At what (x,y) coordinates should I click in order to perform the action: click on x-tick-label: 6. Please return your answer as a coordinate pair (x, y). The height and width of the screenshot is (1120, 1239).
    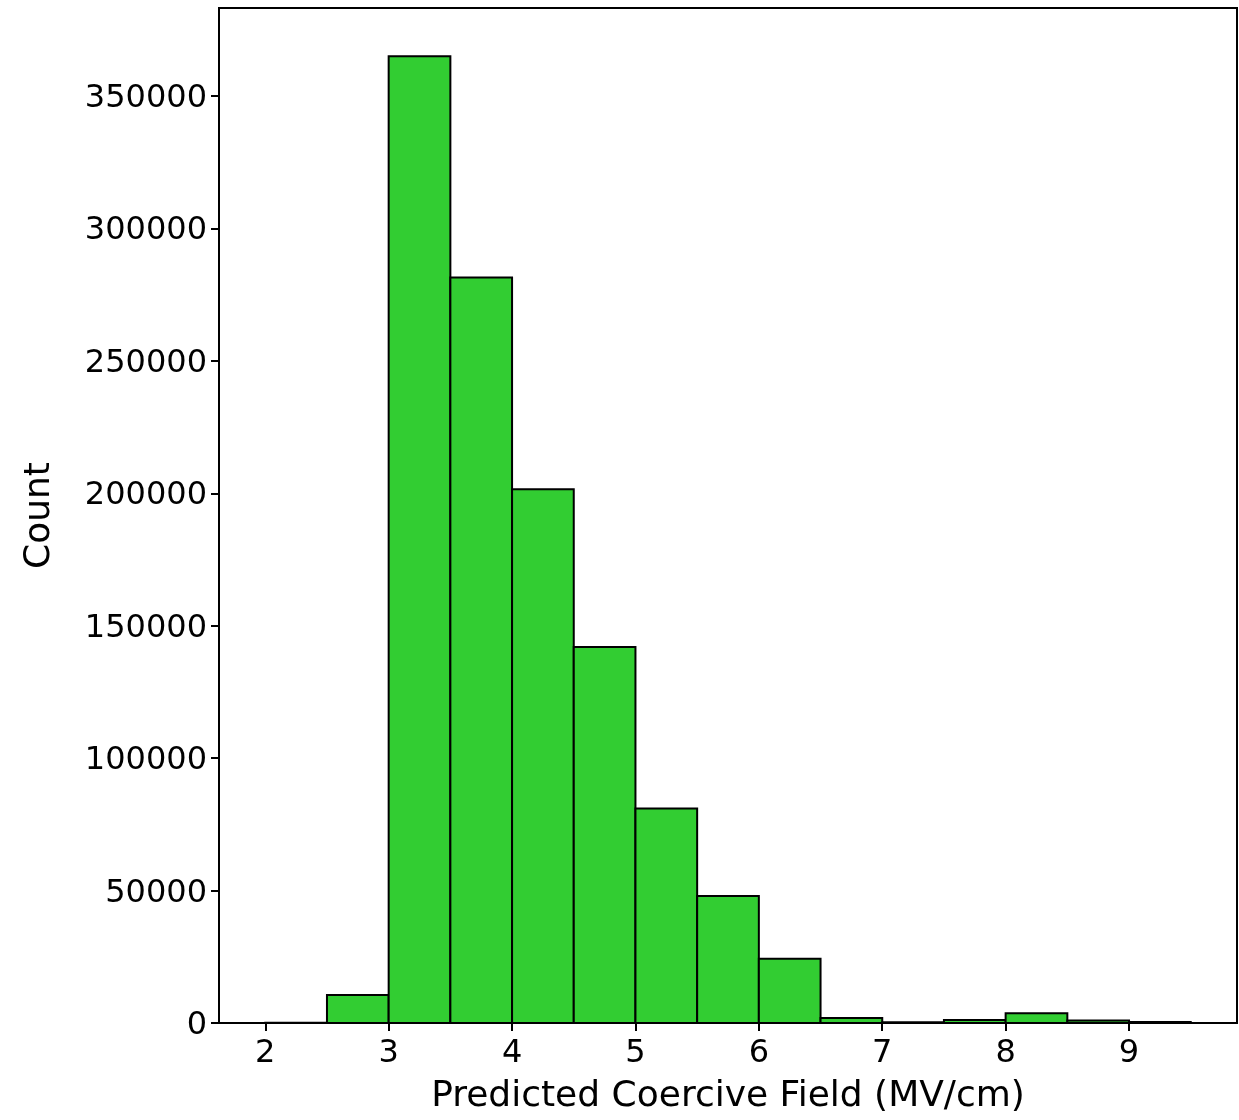
    Looking at the image, I should click on (759, 1051).